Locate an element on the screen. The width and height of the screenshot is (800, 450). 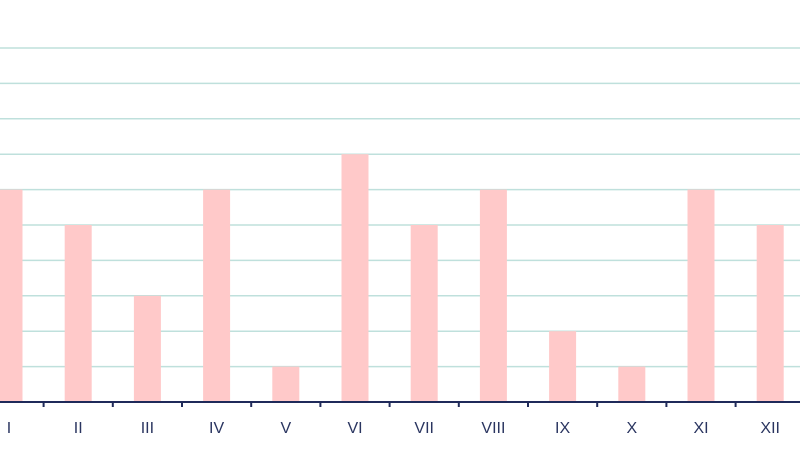
bar-XII is located at coordinates (770, 313).